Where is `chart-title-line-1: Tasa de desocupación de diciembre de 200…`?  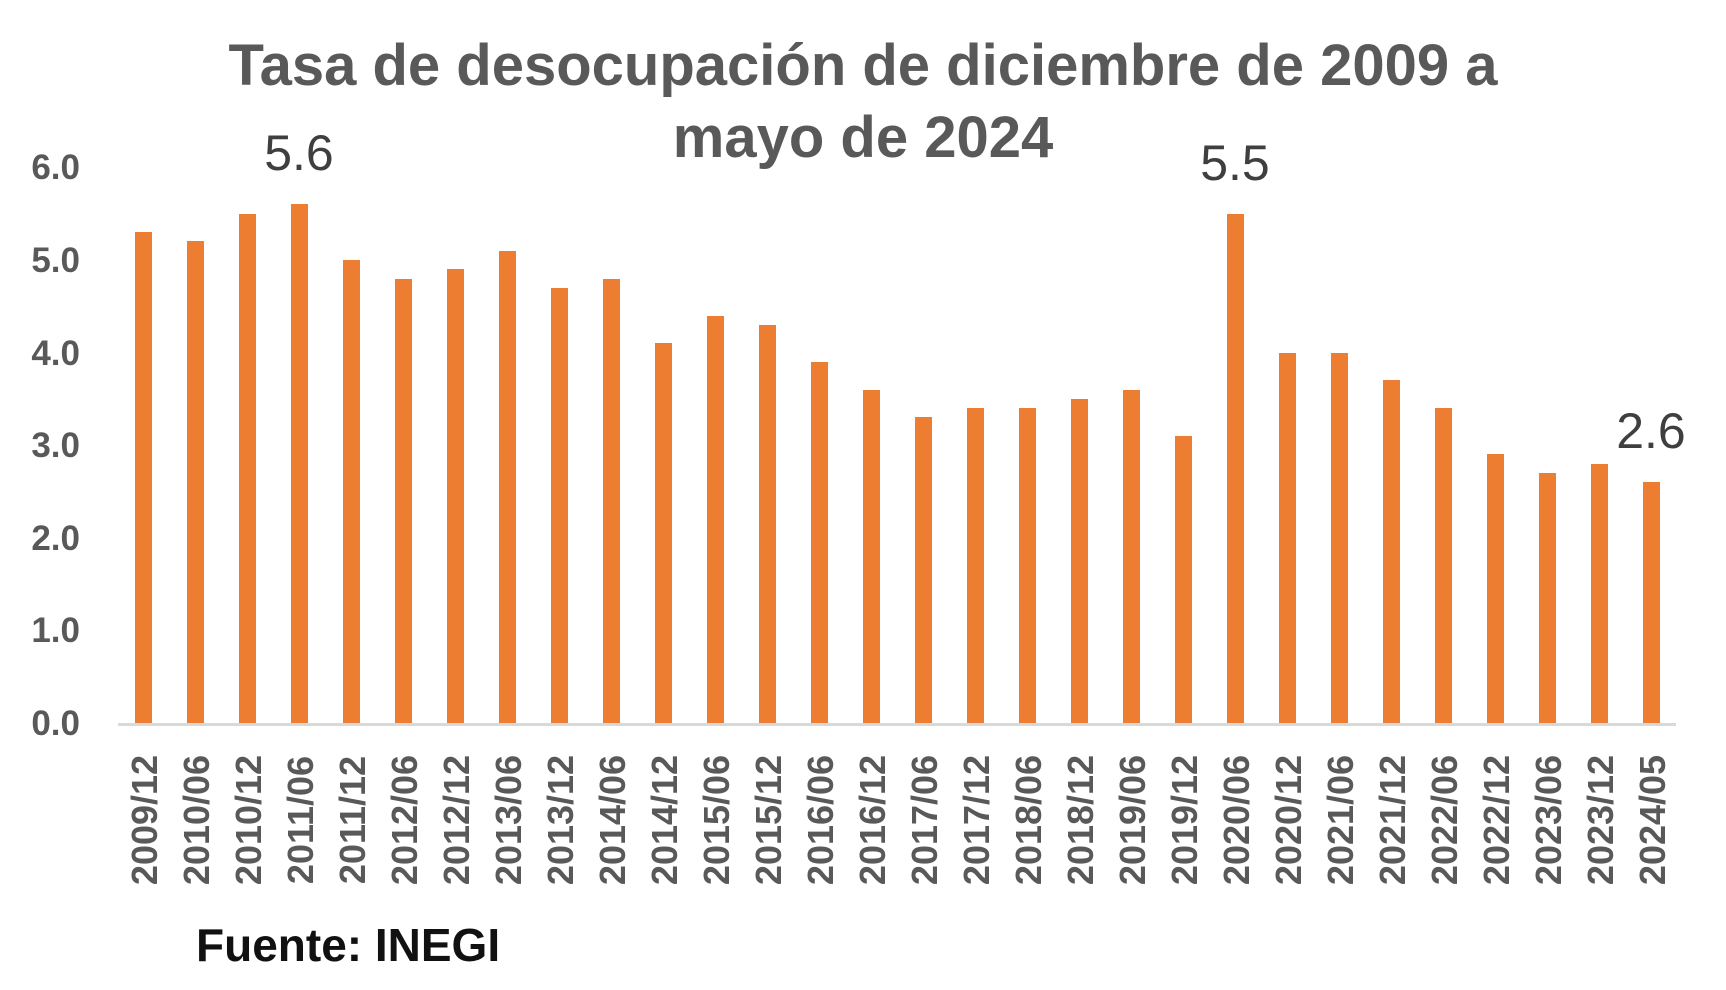 chart-title-line-1: Tasa de desocupación de diciembre de 200… is located at coordinates (863, 65).